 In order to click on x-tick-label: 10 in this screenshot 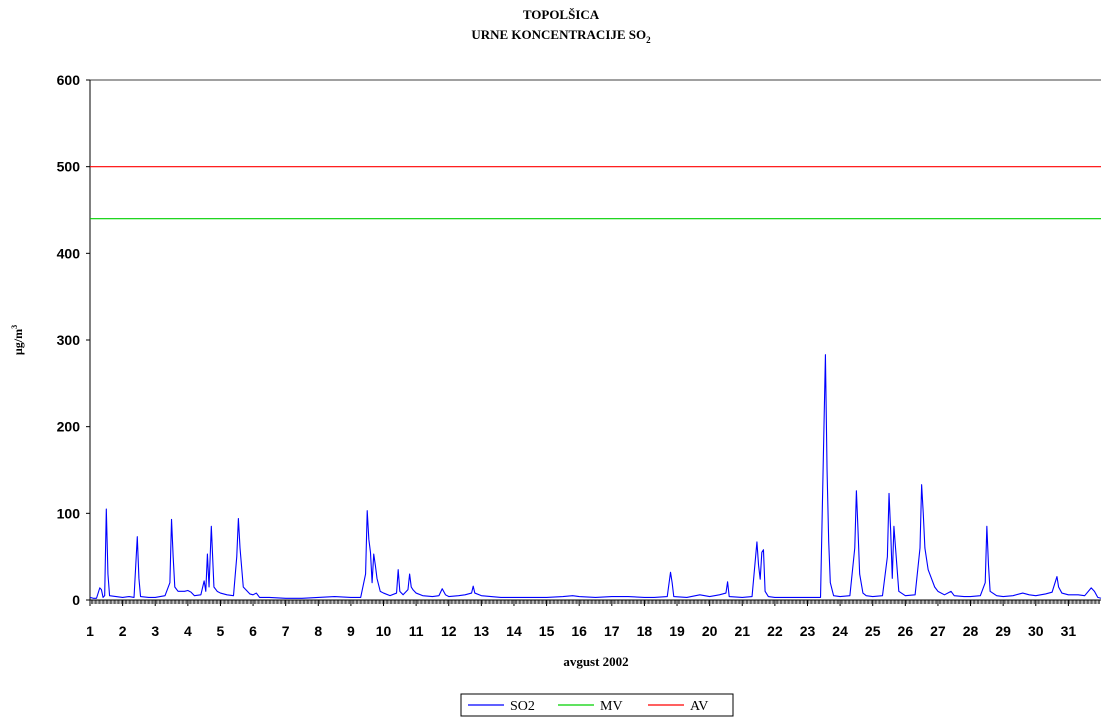, I will do `click(384, 631)`.